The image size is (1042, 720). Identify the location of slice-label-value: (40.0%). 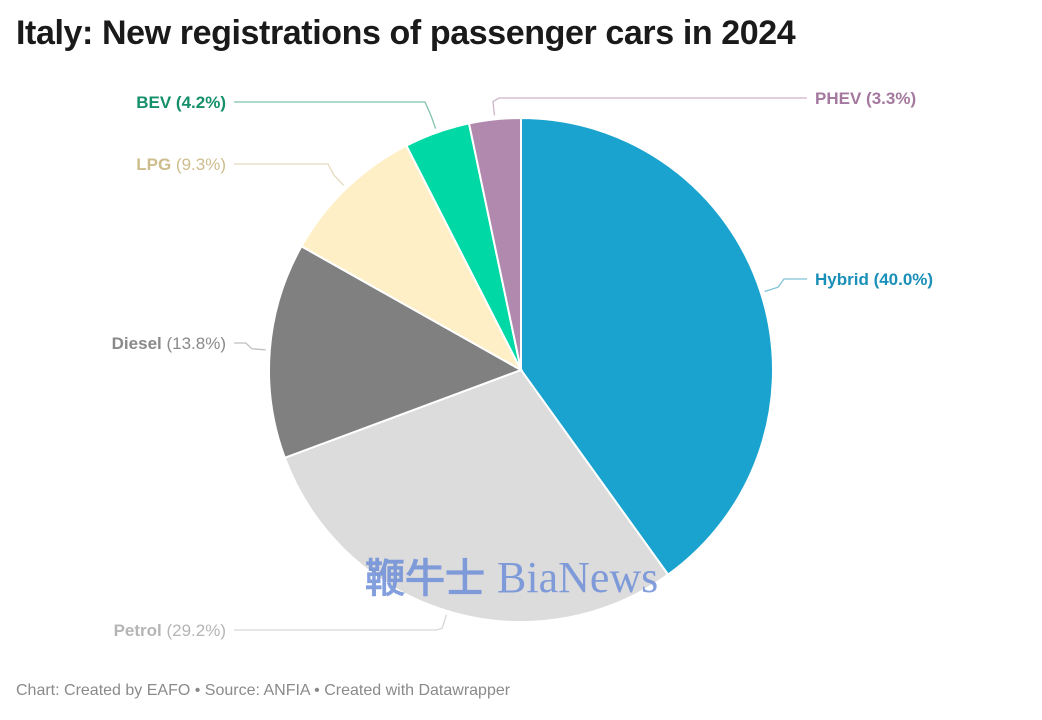
(904, 279).